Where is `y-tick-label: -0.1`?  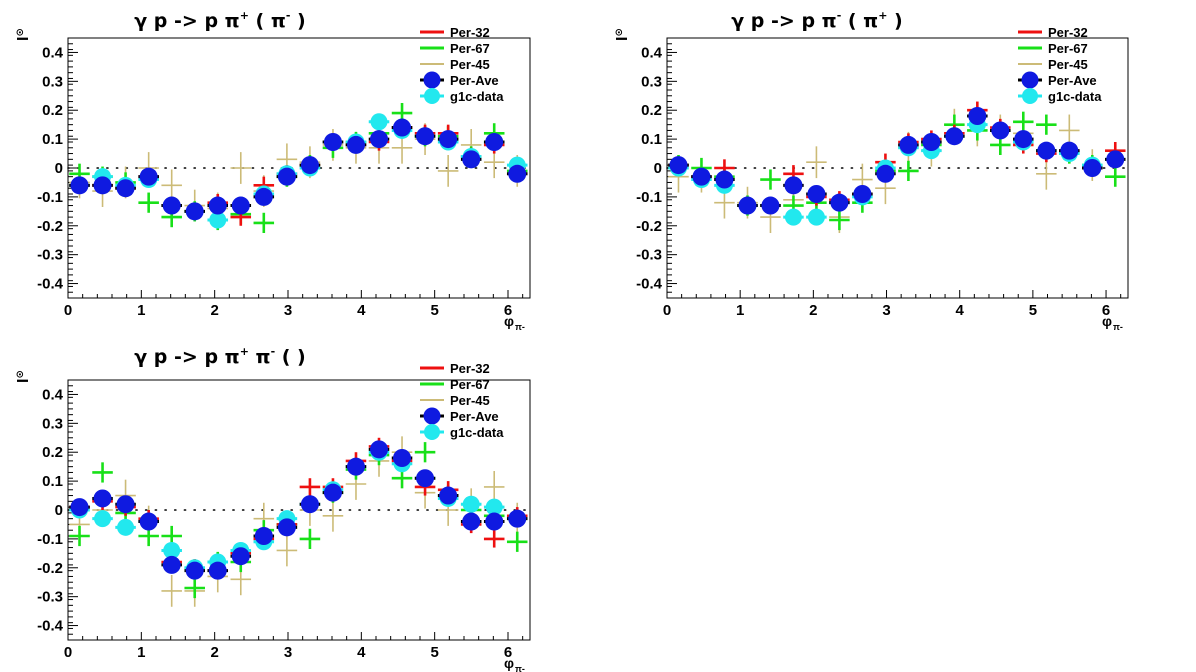
y-tick-label: -0.1 is located at coordinates (649, 197).